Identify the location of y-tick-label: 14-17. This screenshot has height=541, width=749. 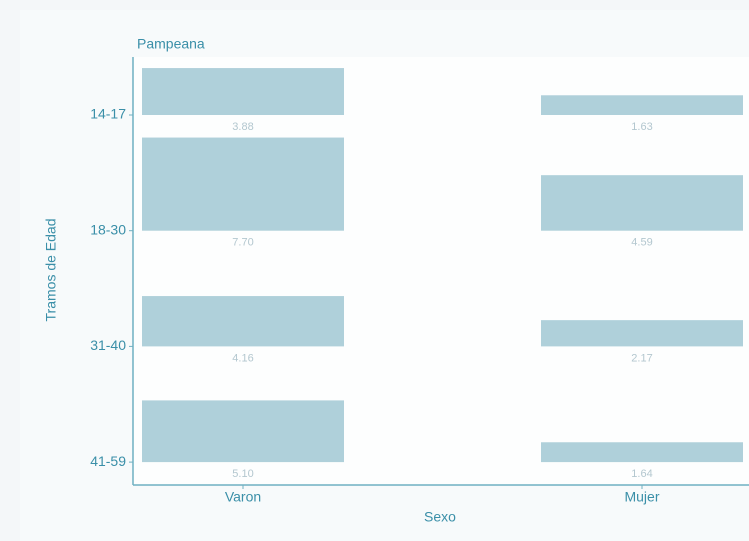
(108, 114).